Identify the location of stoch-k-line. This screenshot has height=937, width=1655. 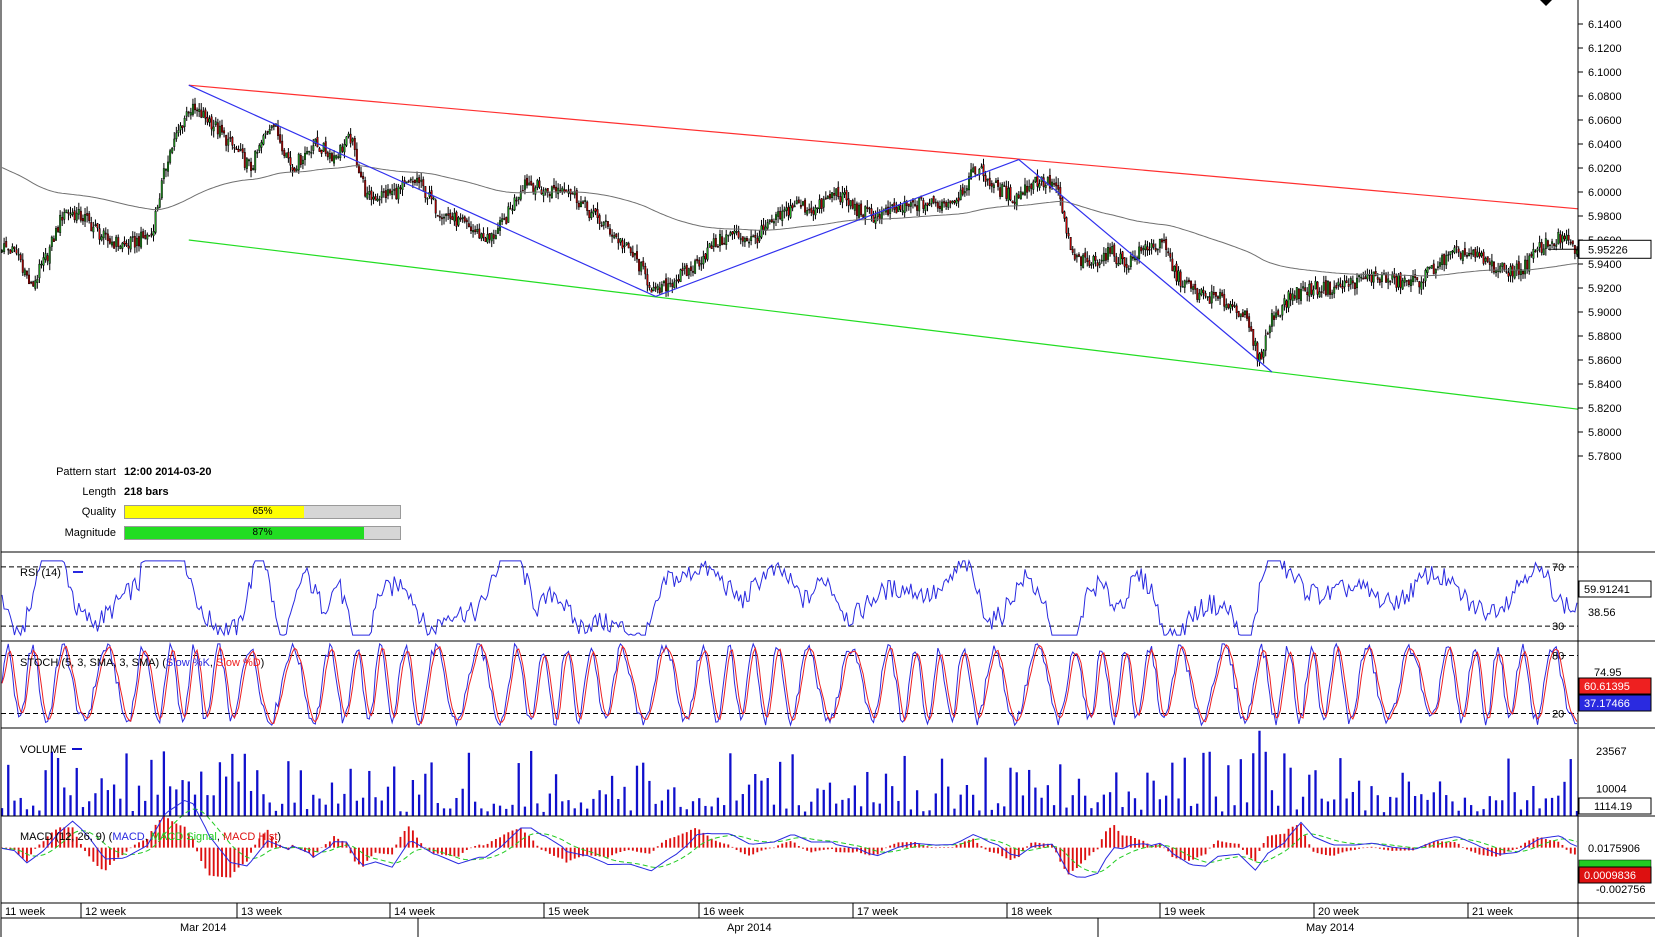
(789, 684).